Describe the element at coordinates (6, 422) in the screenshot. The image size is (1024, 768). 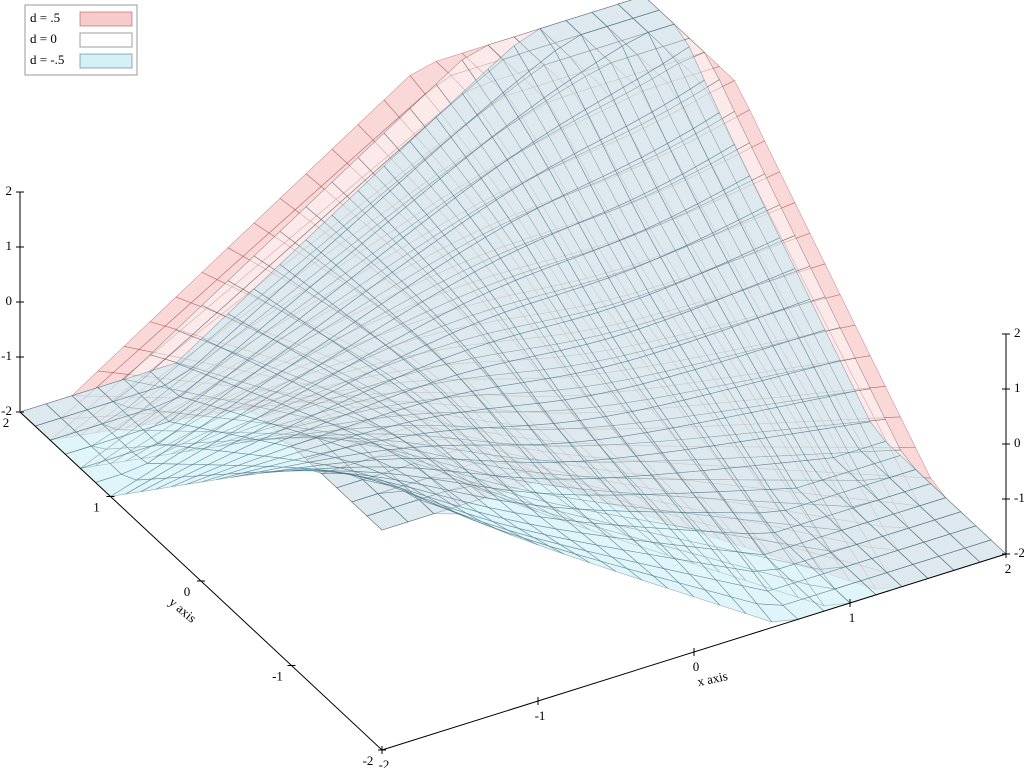
I see `y-tick-label: 2` at that location.